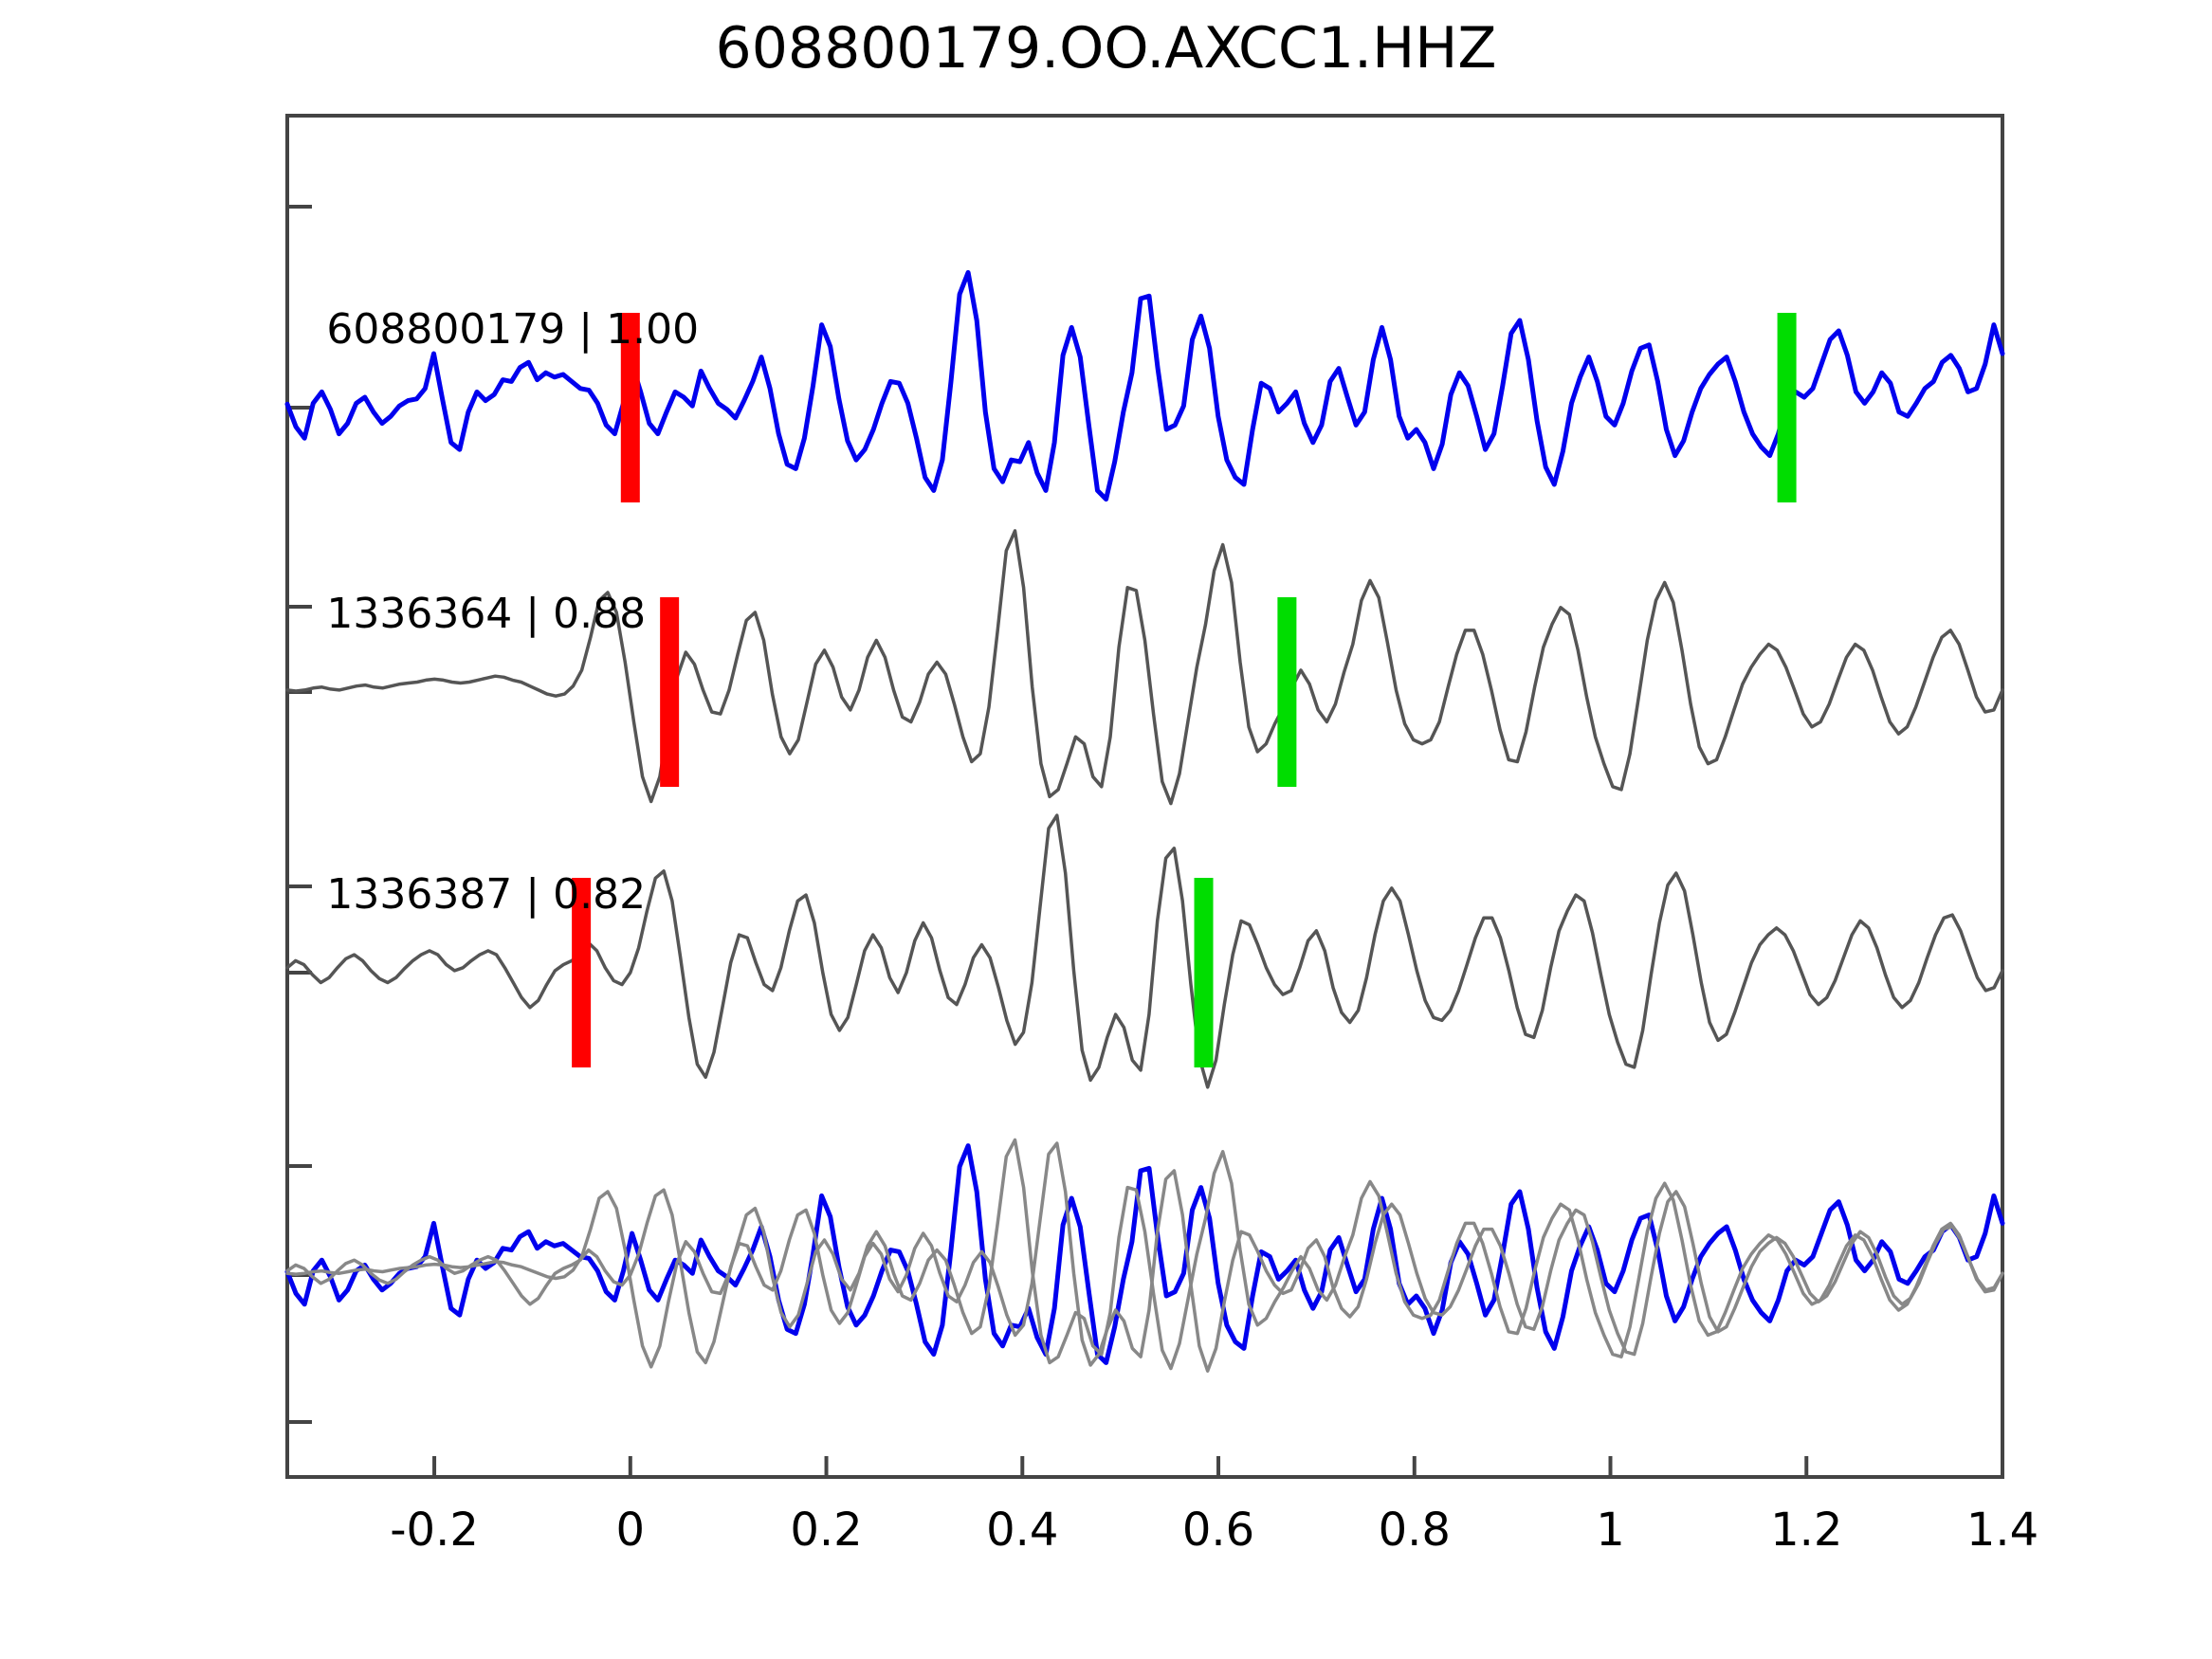 This screenshot has width=2212, height=1659. Describe the element at coordinates (1106, 48) in the screenshot. I see `page-title: 608800179.OO.AXCC1.HHZ` at that location.